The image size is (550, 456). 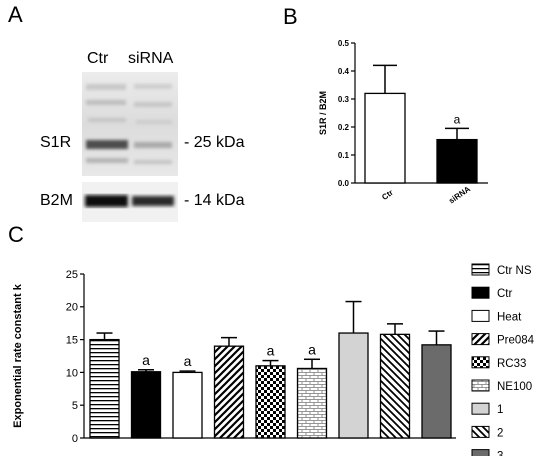 What do you see at coordinates (514, 271) in the screenshot?
I see `legend-label: Ctr NS` at bounding box center [514, 271].